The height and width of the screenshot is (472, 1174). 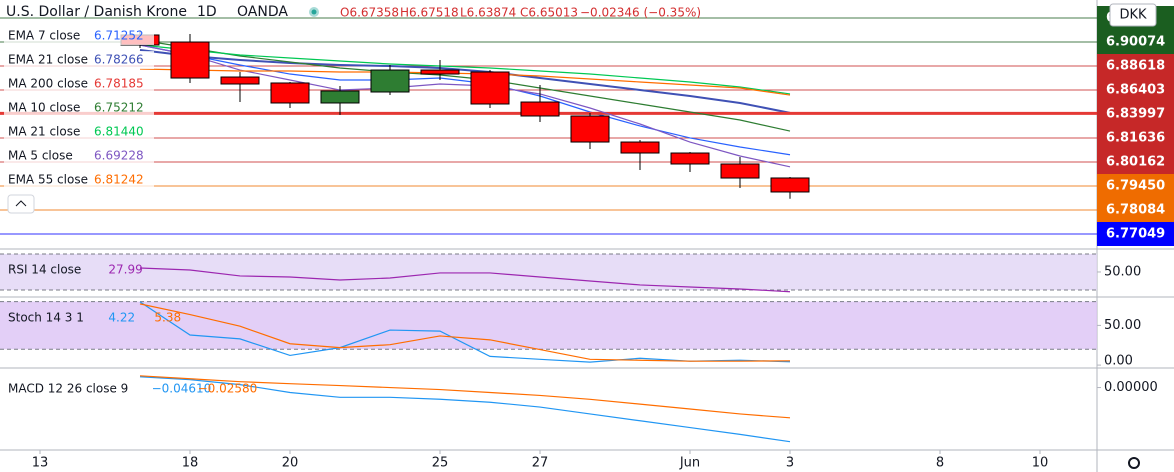 I want to click on price-label: 6.90074, so click(x=1135, y=42).